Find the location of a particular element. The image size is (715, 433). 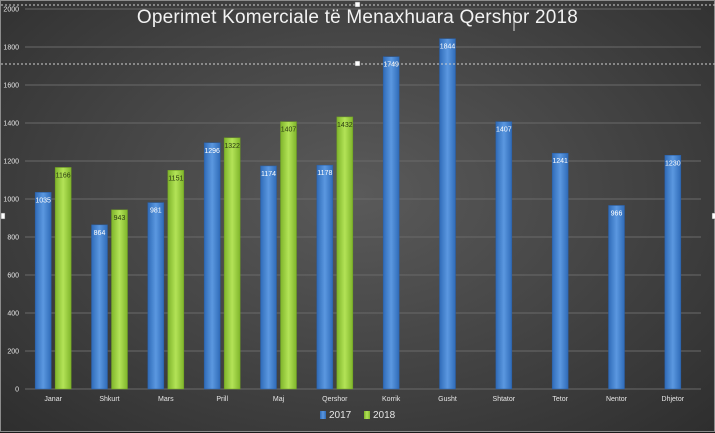

legend: 2017 2018 is located at coordinates (358, 415).